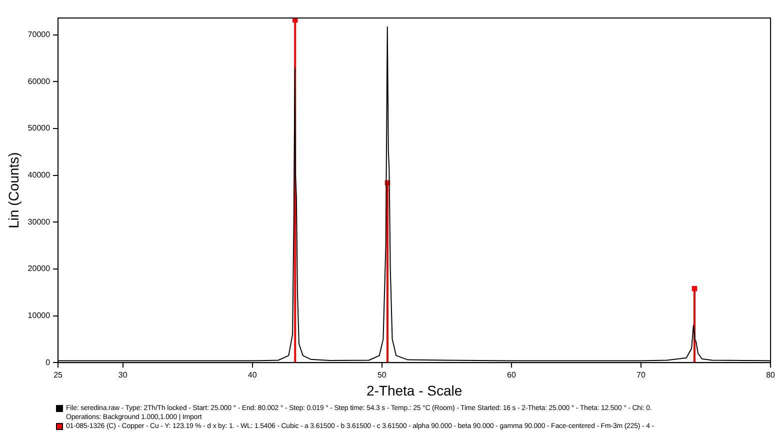  What do you see at coordinates (39, 315) in the screenshot?
I see `y-tick-label: 10000` at bounding box center [39, 315].